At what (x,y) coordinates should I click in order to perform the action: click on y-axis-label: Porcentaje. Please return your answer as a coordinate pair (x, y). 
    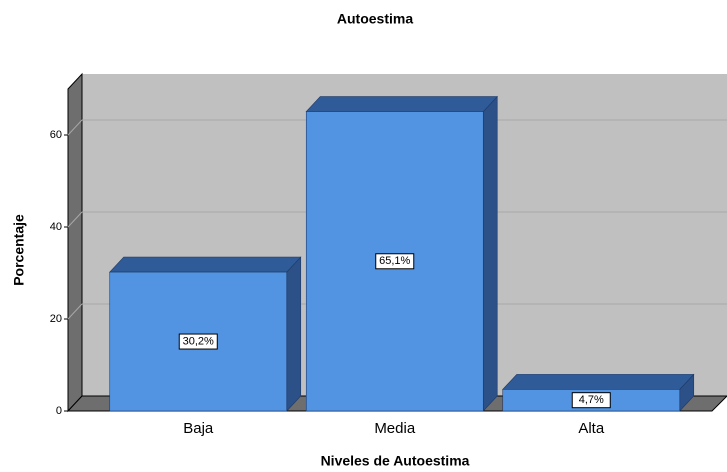
    Looking at the image, I should click on (19, 250).